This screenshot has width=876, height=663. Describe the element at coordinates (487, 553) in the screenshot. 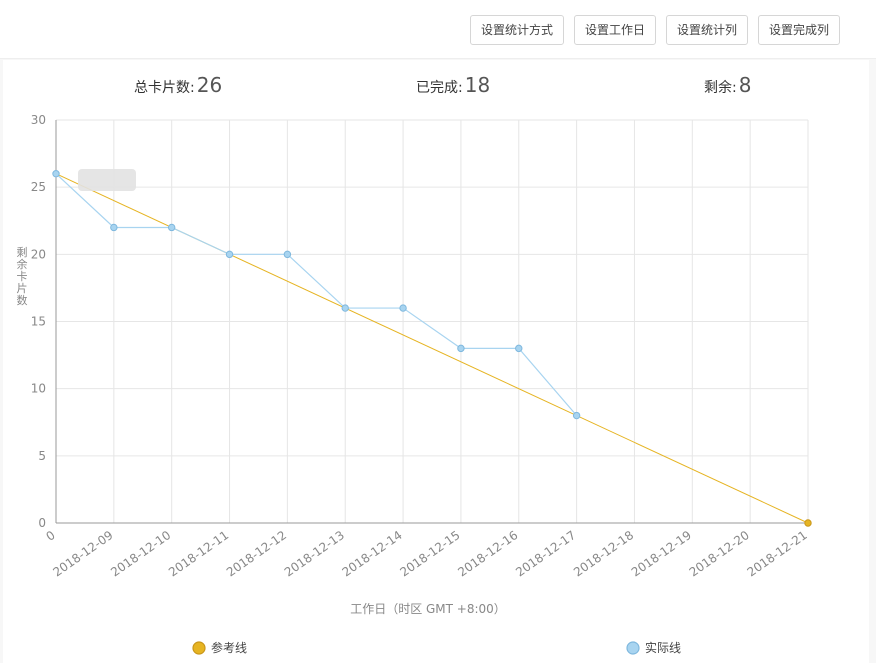

I see `x-tick-label: 2018-12-16` at that location.